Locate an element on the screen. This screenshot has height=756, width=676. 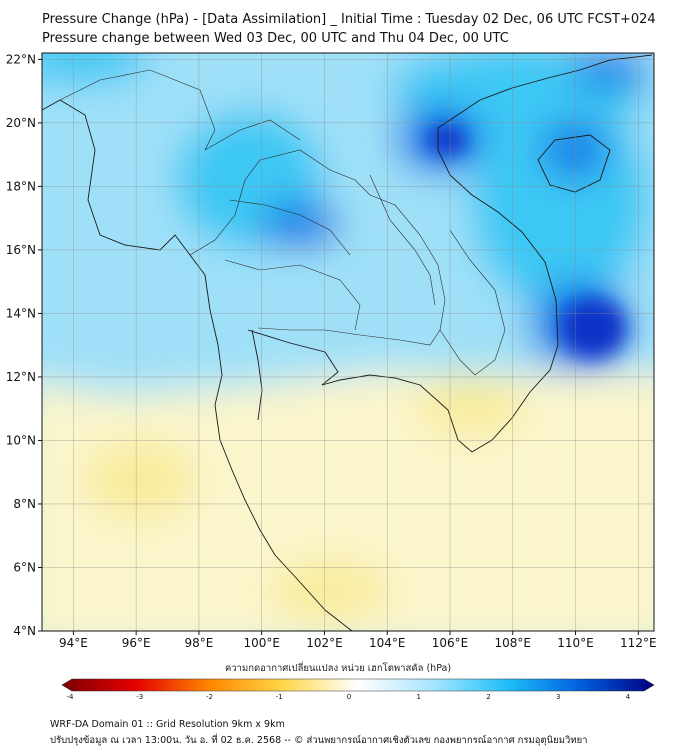
colorbar-tick-label: -1 is located at coordinates (279, 697).